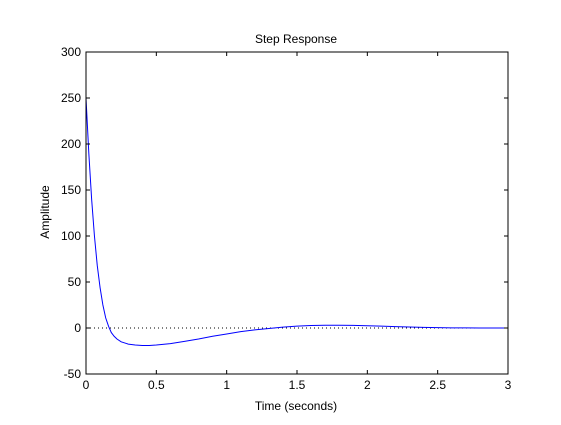  What do you see at coordinates (71, 98) in the screenshot?
I see `y-tick-label: 250` at bounding box center [71, 98].